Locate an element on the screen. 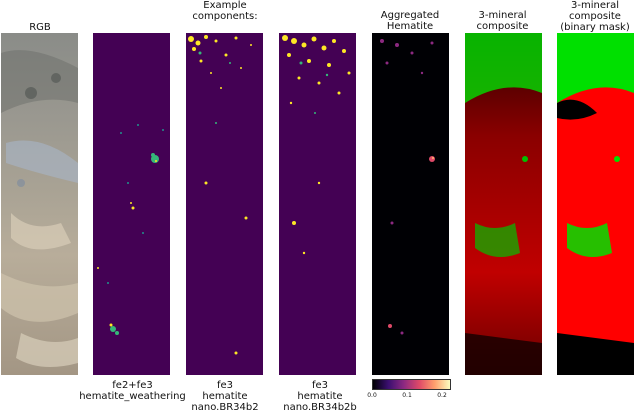 The width and height of the screenshot is (640, 413). colorbar-tick-2: 0.2 is located at coordinates (442, 395).